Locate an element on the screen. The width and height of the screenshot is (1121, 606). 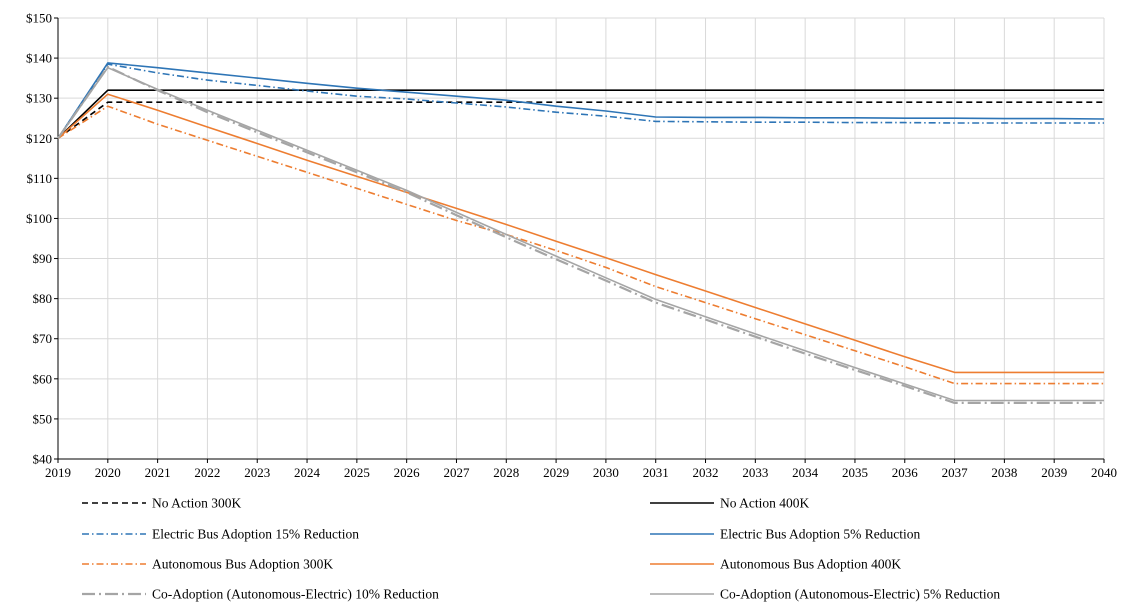
y-tick-label: $80 is located at coordinates (43, 298).